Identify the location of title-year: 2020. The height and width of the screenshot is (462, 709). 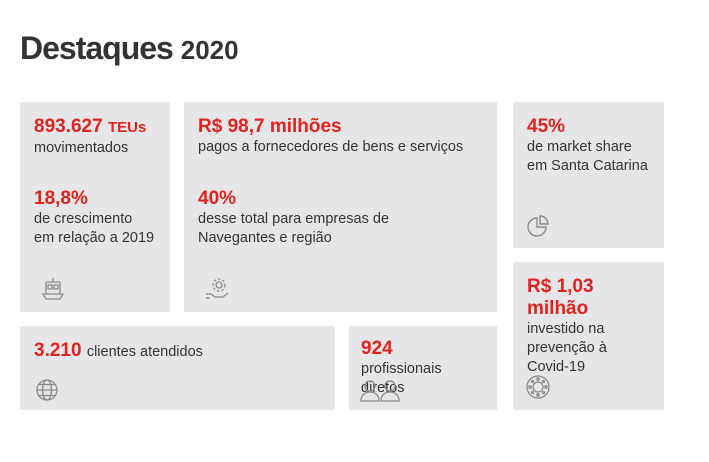
(209, 50).